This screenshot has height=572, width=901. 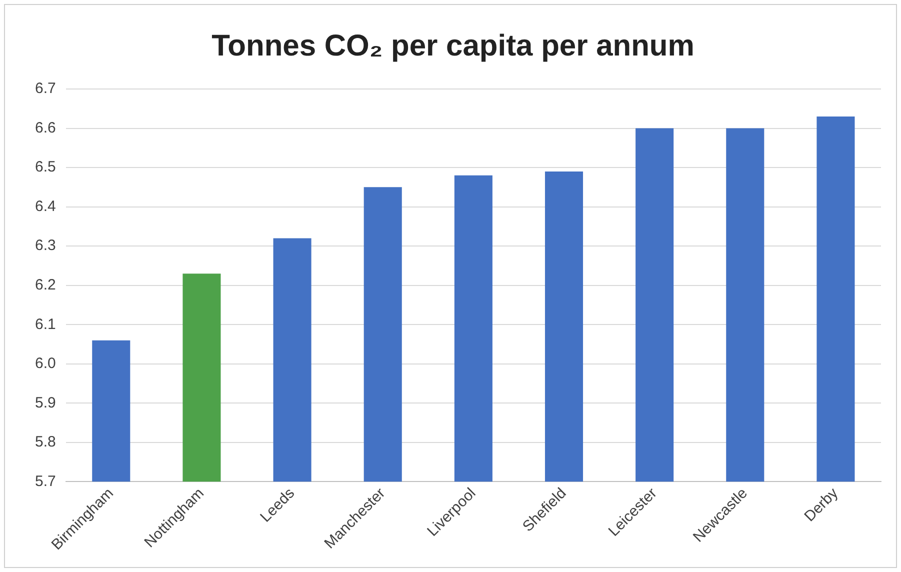 I want to click on y-tick-label: 5.8, so click(x=45, y=442).